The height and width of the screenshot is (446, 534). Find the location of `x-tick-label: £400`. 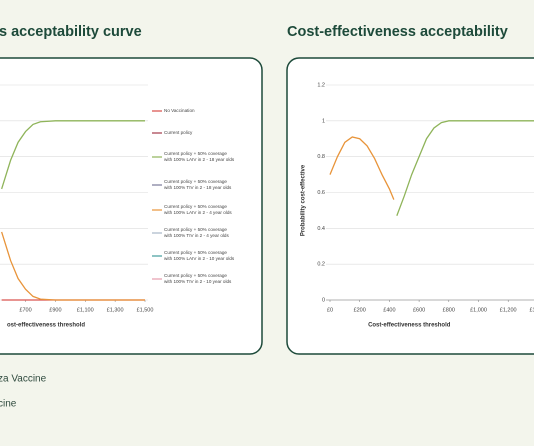

x-tick-label: £400 is located at coordinates (389, 310).